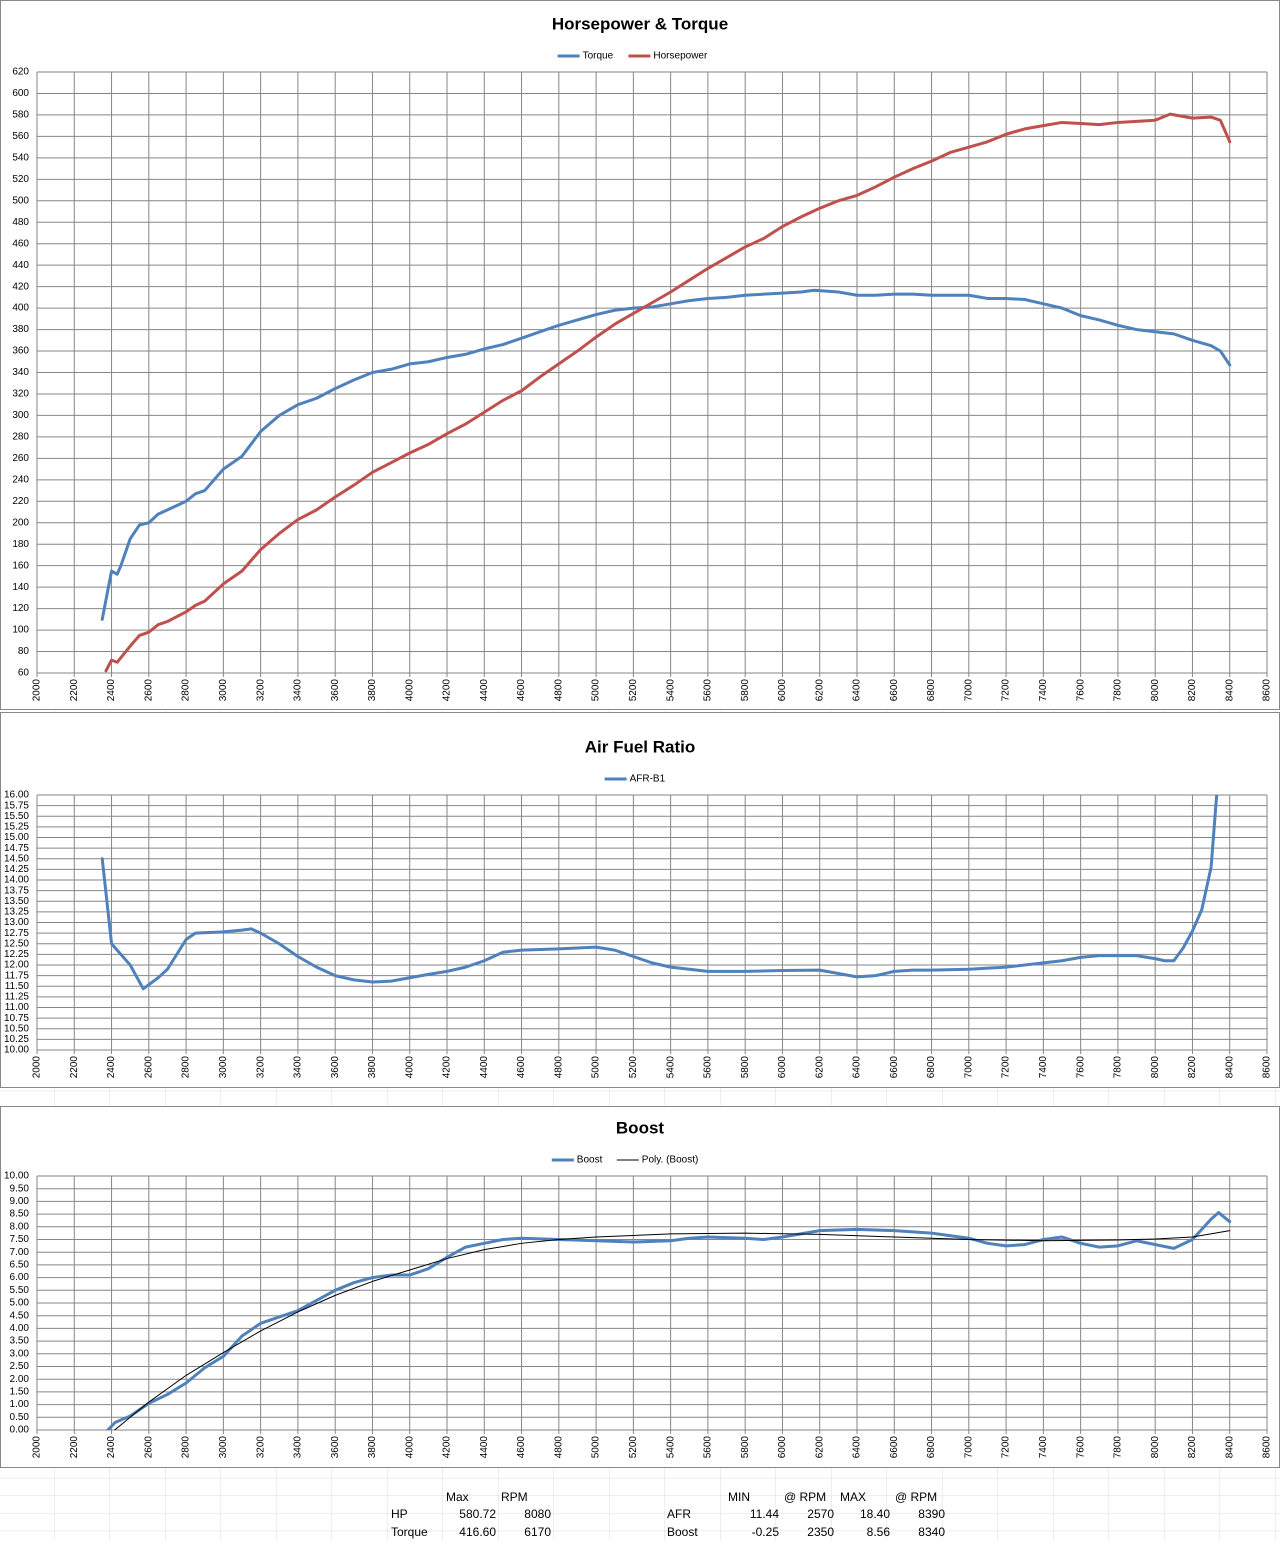 This screenshot has width=1280, height=1545. Describe the element at coordinates (521, 1447) in the screenshot. I see `x-tick-label: 4600` at that location.